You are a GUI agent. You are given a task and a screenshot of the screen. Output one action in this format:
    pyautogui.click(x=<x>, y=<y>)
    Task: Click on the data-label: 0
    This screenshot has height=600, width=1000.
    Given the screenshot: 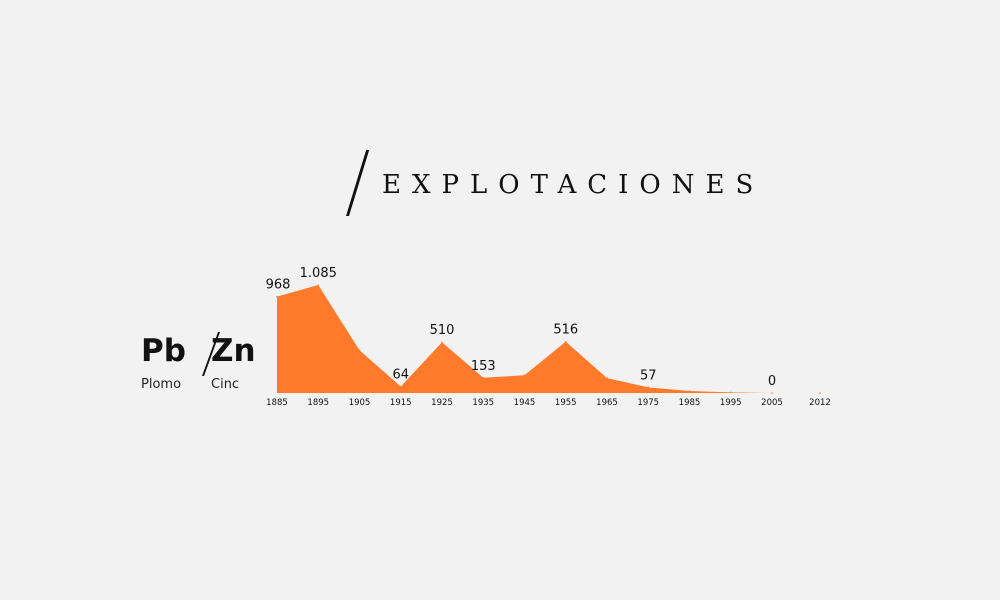 What is the action you would take?
    pyautogui.click(x=772, y=381)
    